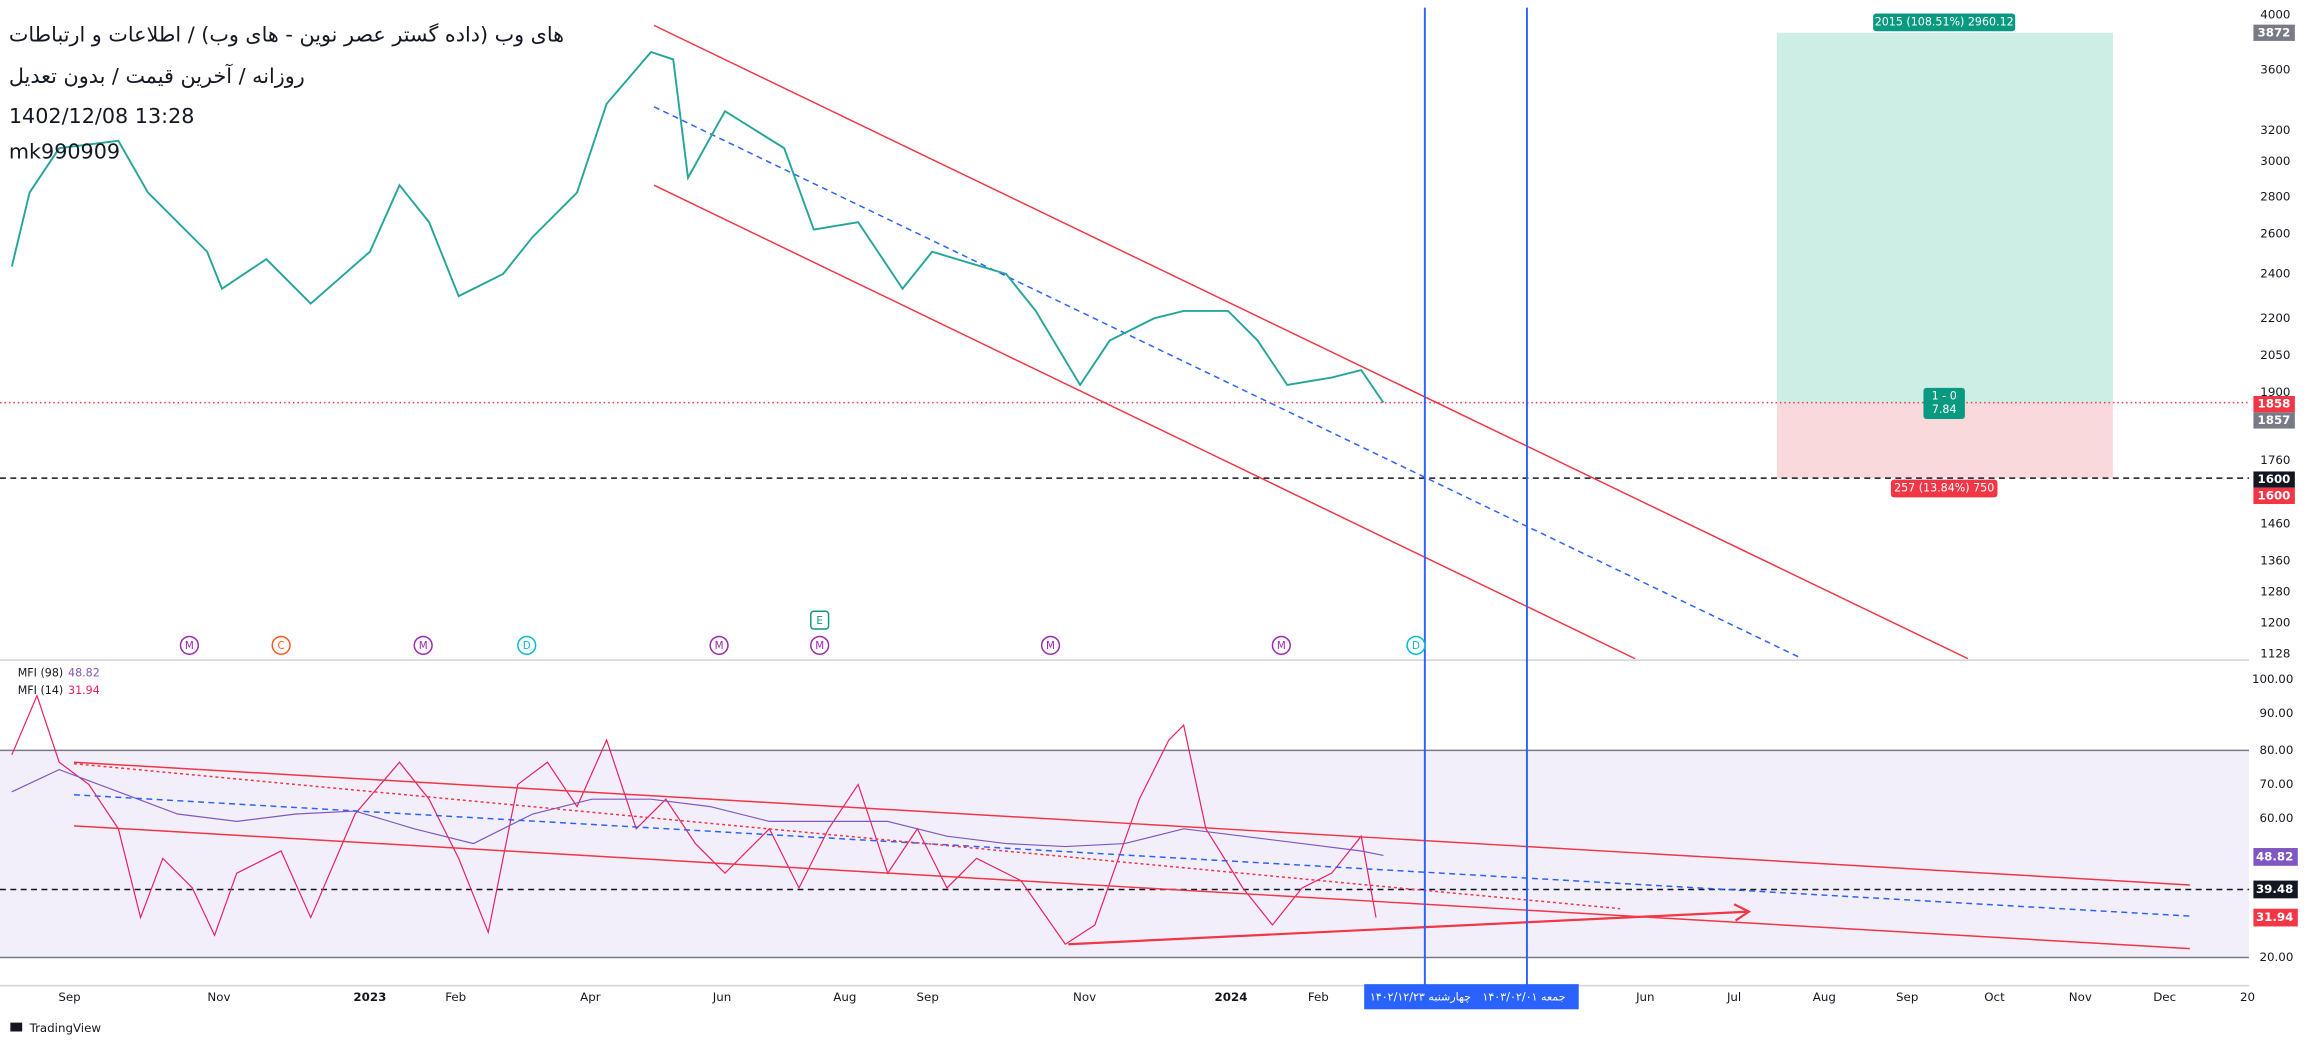 This screenshot has height=1052, width=2320. I want to click on mfi-axis-label: 20.00, so click(2276, 957).